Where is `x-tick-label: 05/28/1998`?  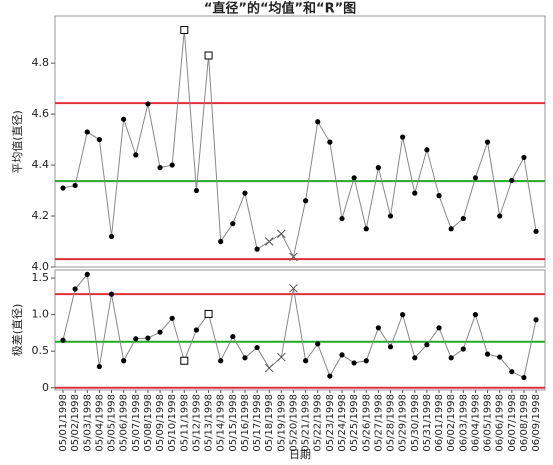 x-tick-label: 05/28/1998 is located at coordinates (391, 423).